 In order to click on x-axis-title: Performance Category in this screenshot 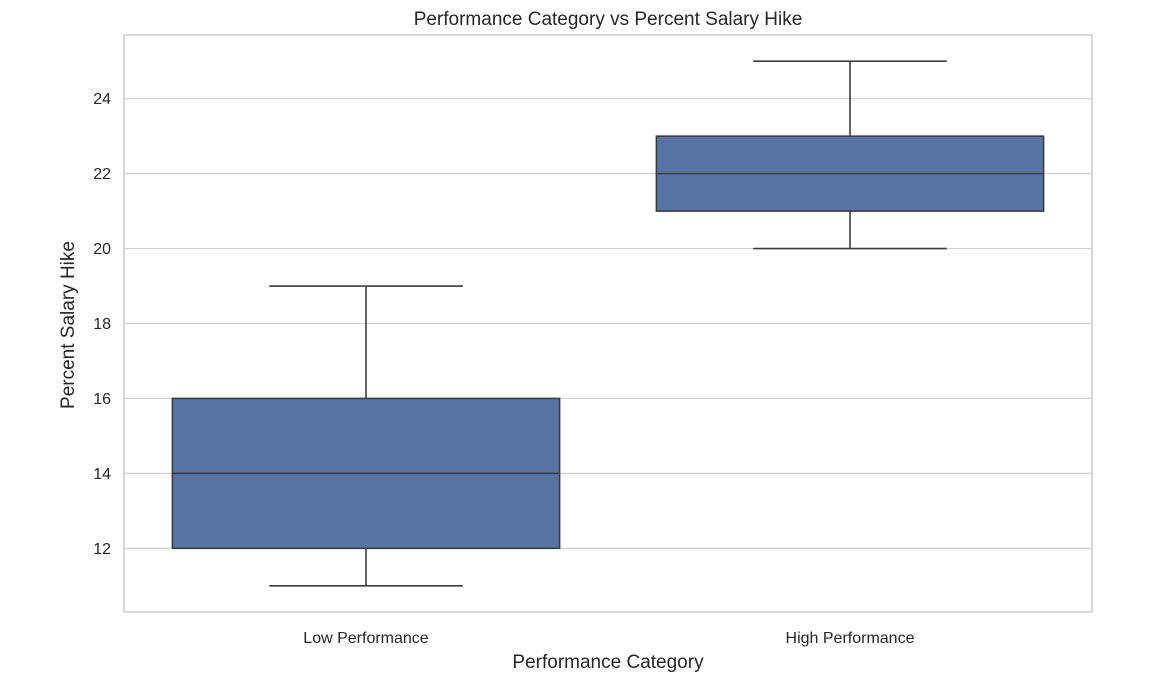, I will do `click(608, 662)`.